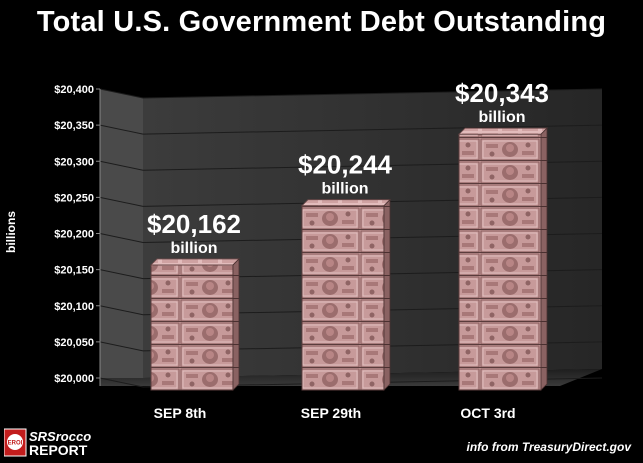 Image resolution: width=643 pixels, height=463 pixels. I want to click on y-tick-label-5: $20,250, so click(74, 198).